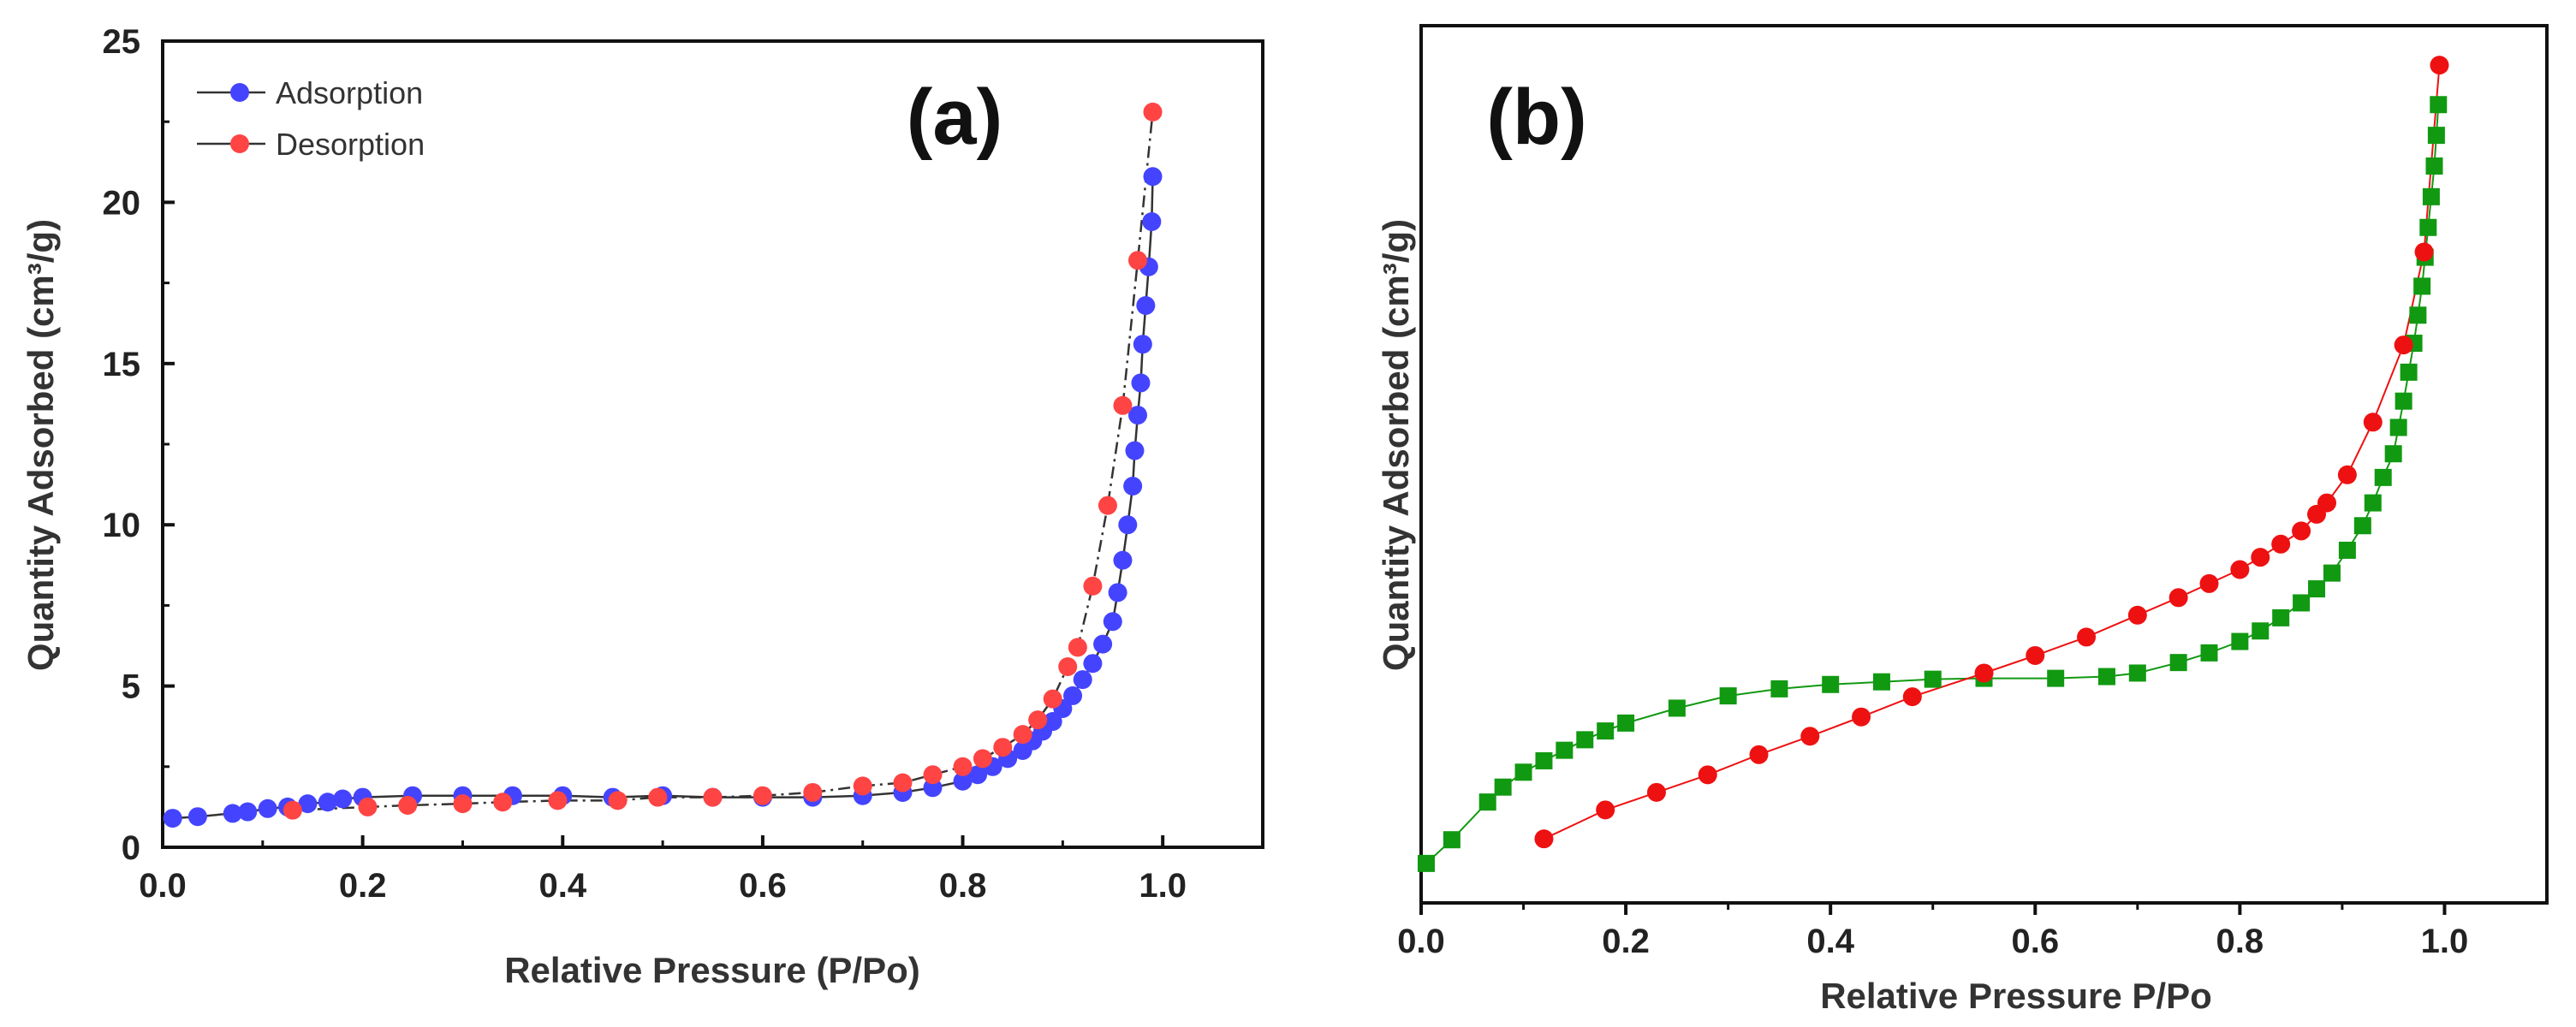 This screenshot has width=2576, height=1027. I want to click on y-ticks-a: 0 5 10 15 20 25, so click(139, 445).